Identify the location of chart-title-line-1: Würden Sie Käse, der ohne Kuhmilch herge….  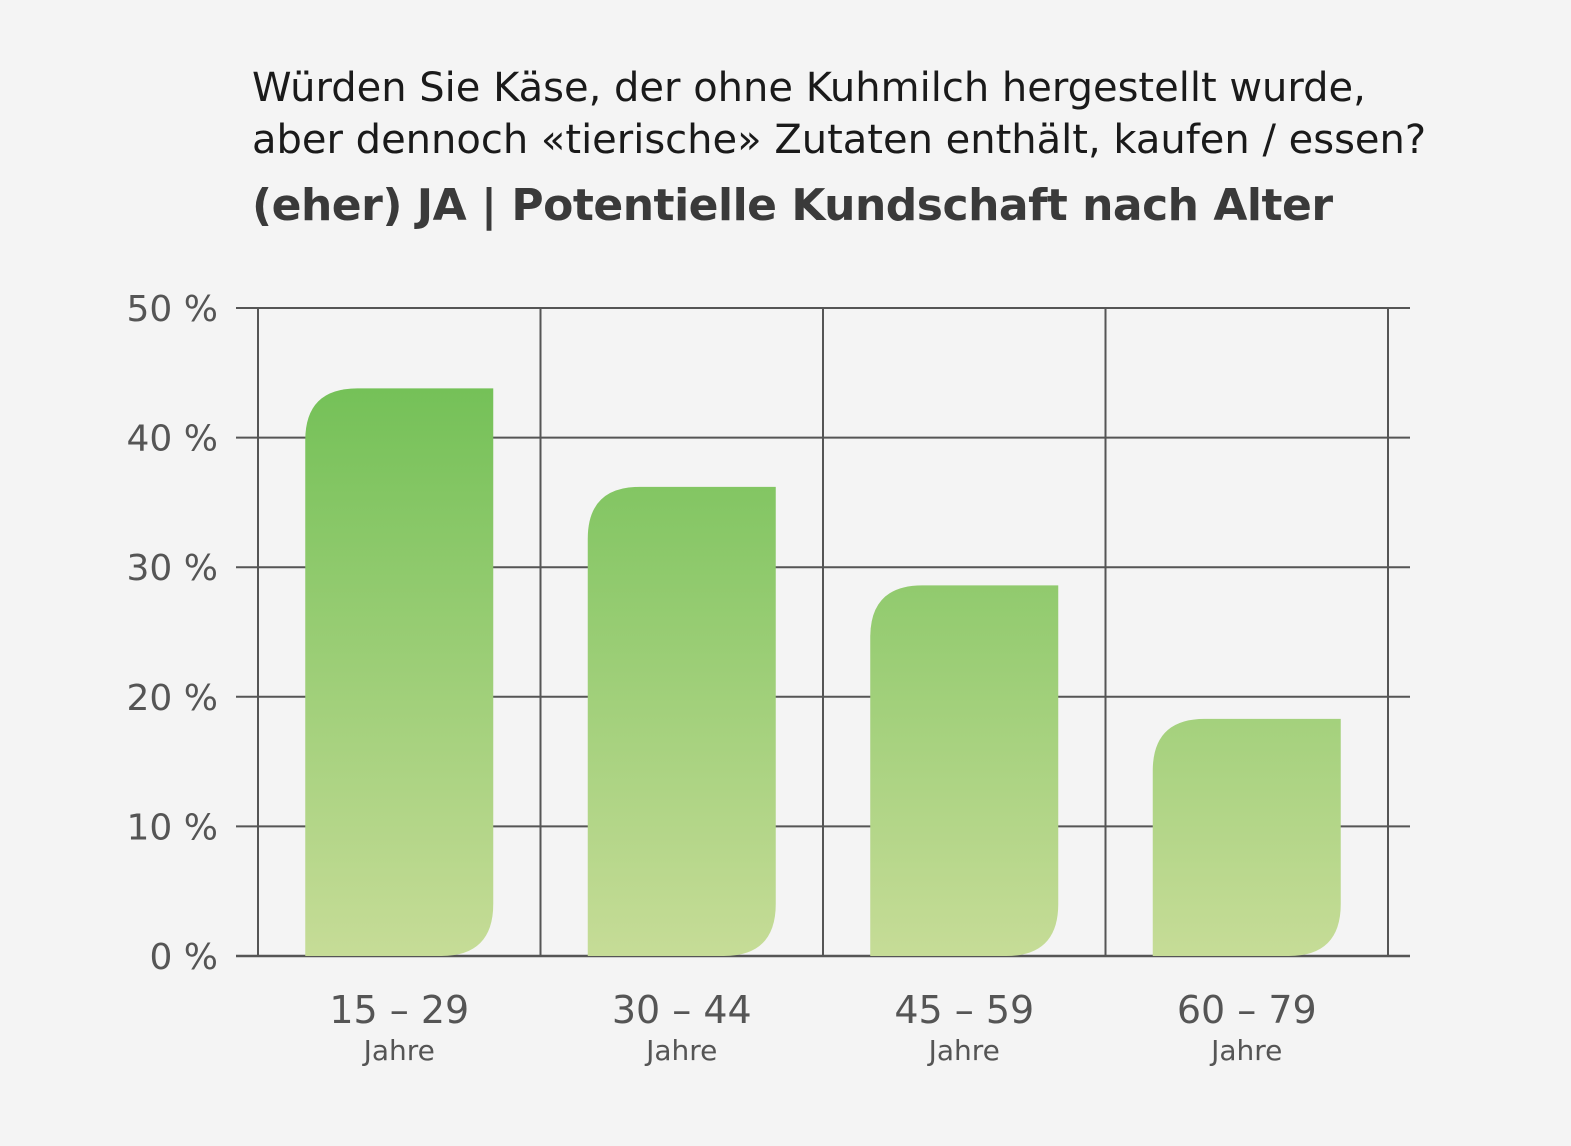
(809, 88).